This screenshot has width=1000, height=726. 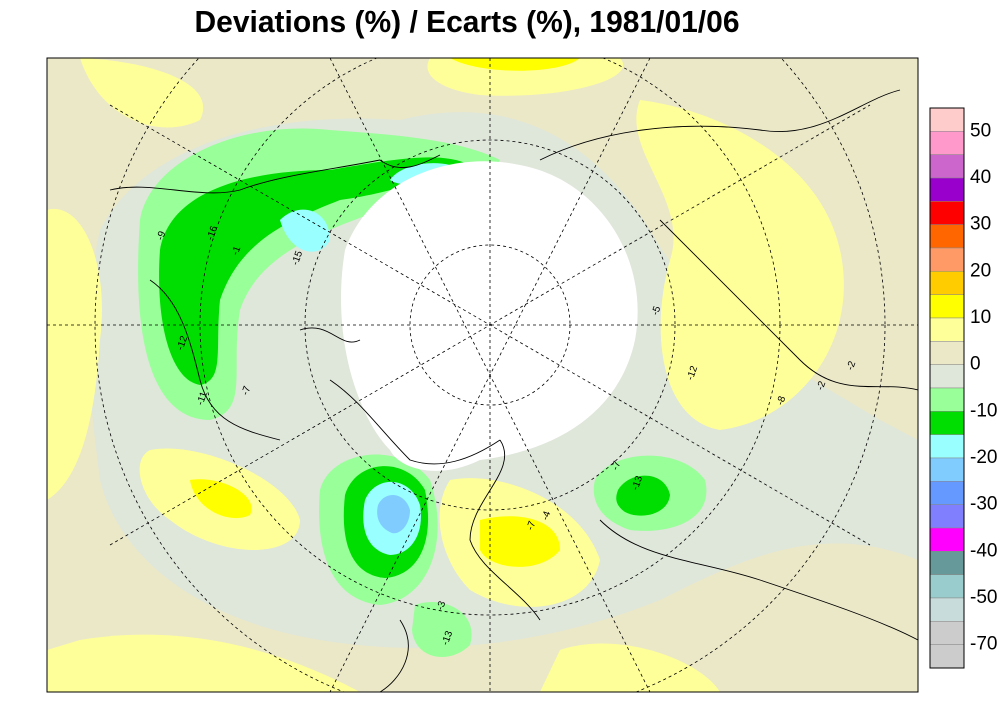 I want to click on legend-label: -40, so click(x=983, y=550).